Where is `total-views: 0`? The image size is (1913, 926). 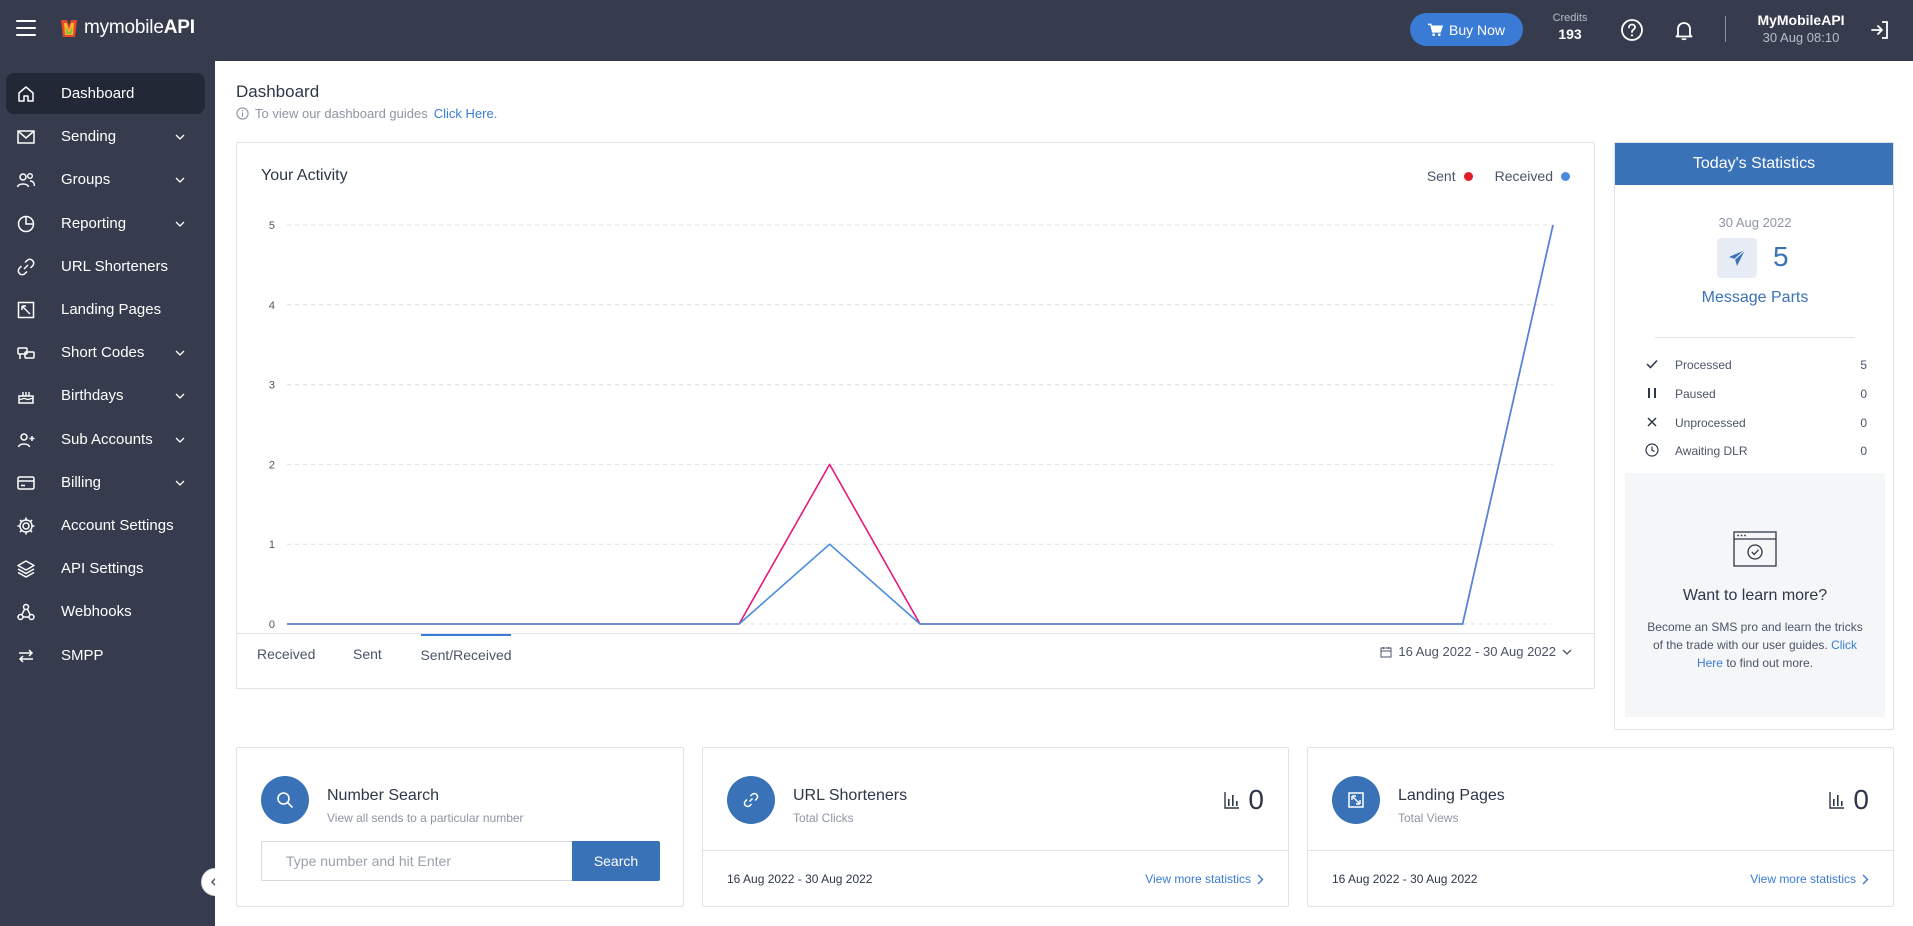 total-views: 0 is located at coordinates (1849, 800).